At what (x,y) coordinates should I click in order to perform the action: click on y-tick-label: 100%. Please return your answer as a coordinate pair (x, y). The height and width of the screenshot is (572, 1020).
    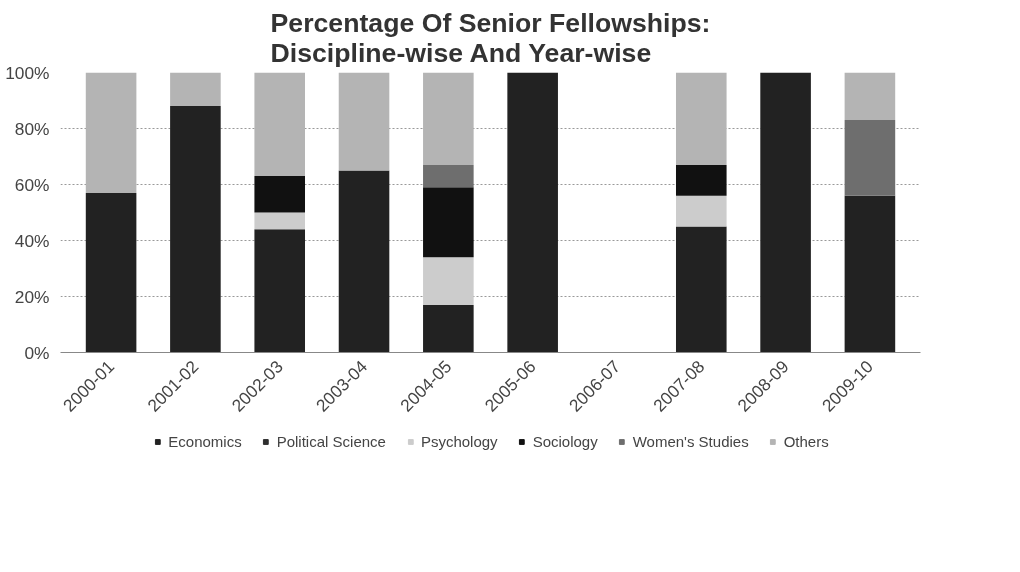
    Looking at the image, I should click on (27, 72).